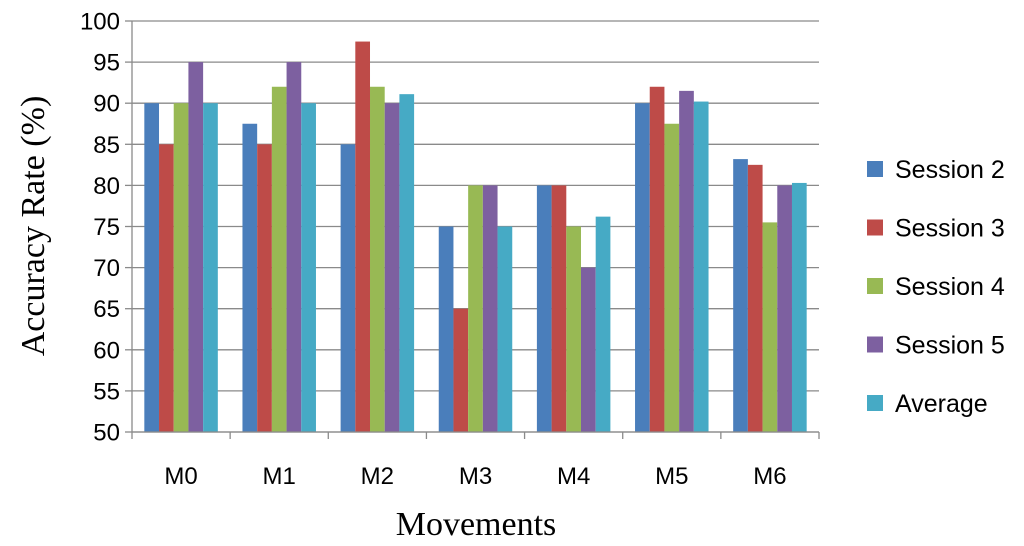  Describe the element at coordinates (769, 476) in the screenshot. I see `x-tick-label: M6` at that location.